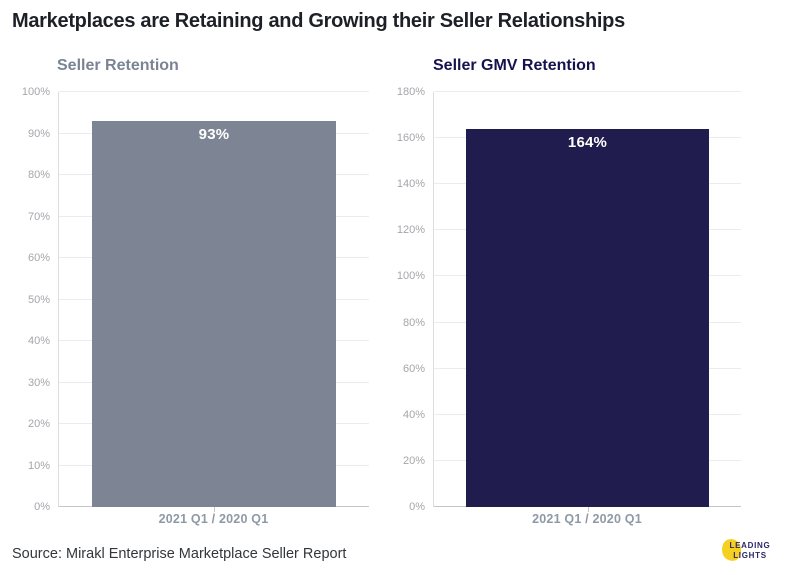  Describe the element at coordinates (38, 299) in the screenshot. I see `y-axis-tick-label: 50%` at that location.